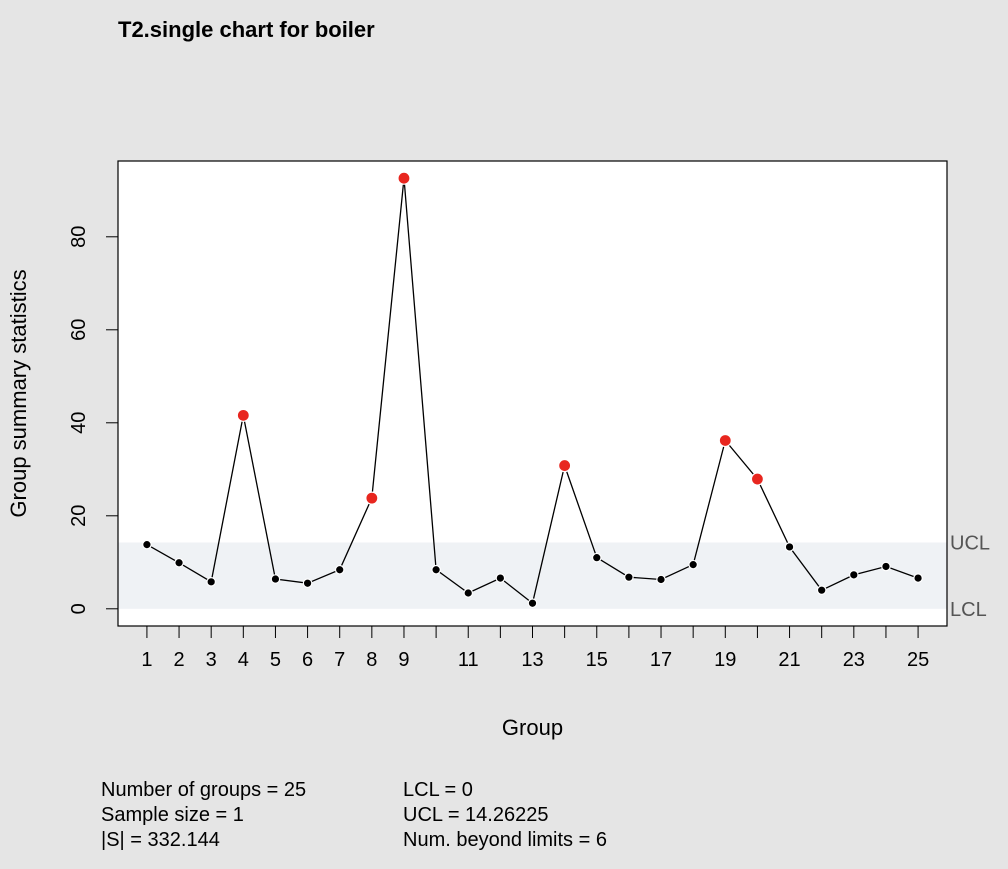 The image size is (1008, 869). What do you see at coordinates (854, 660) in the screenshot?
I see `x-tick-label: 23` at bounding box center [854, 660].